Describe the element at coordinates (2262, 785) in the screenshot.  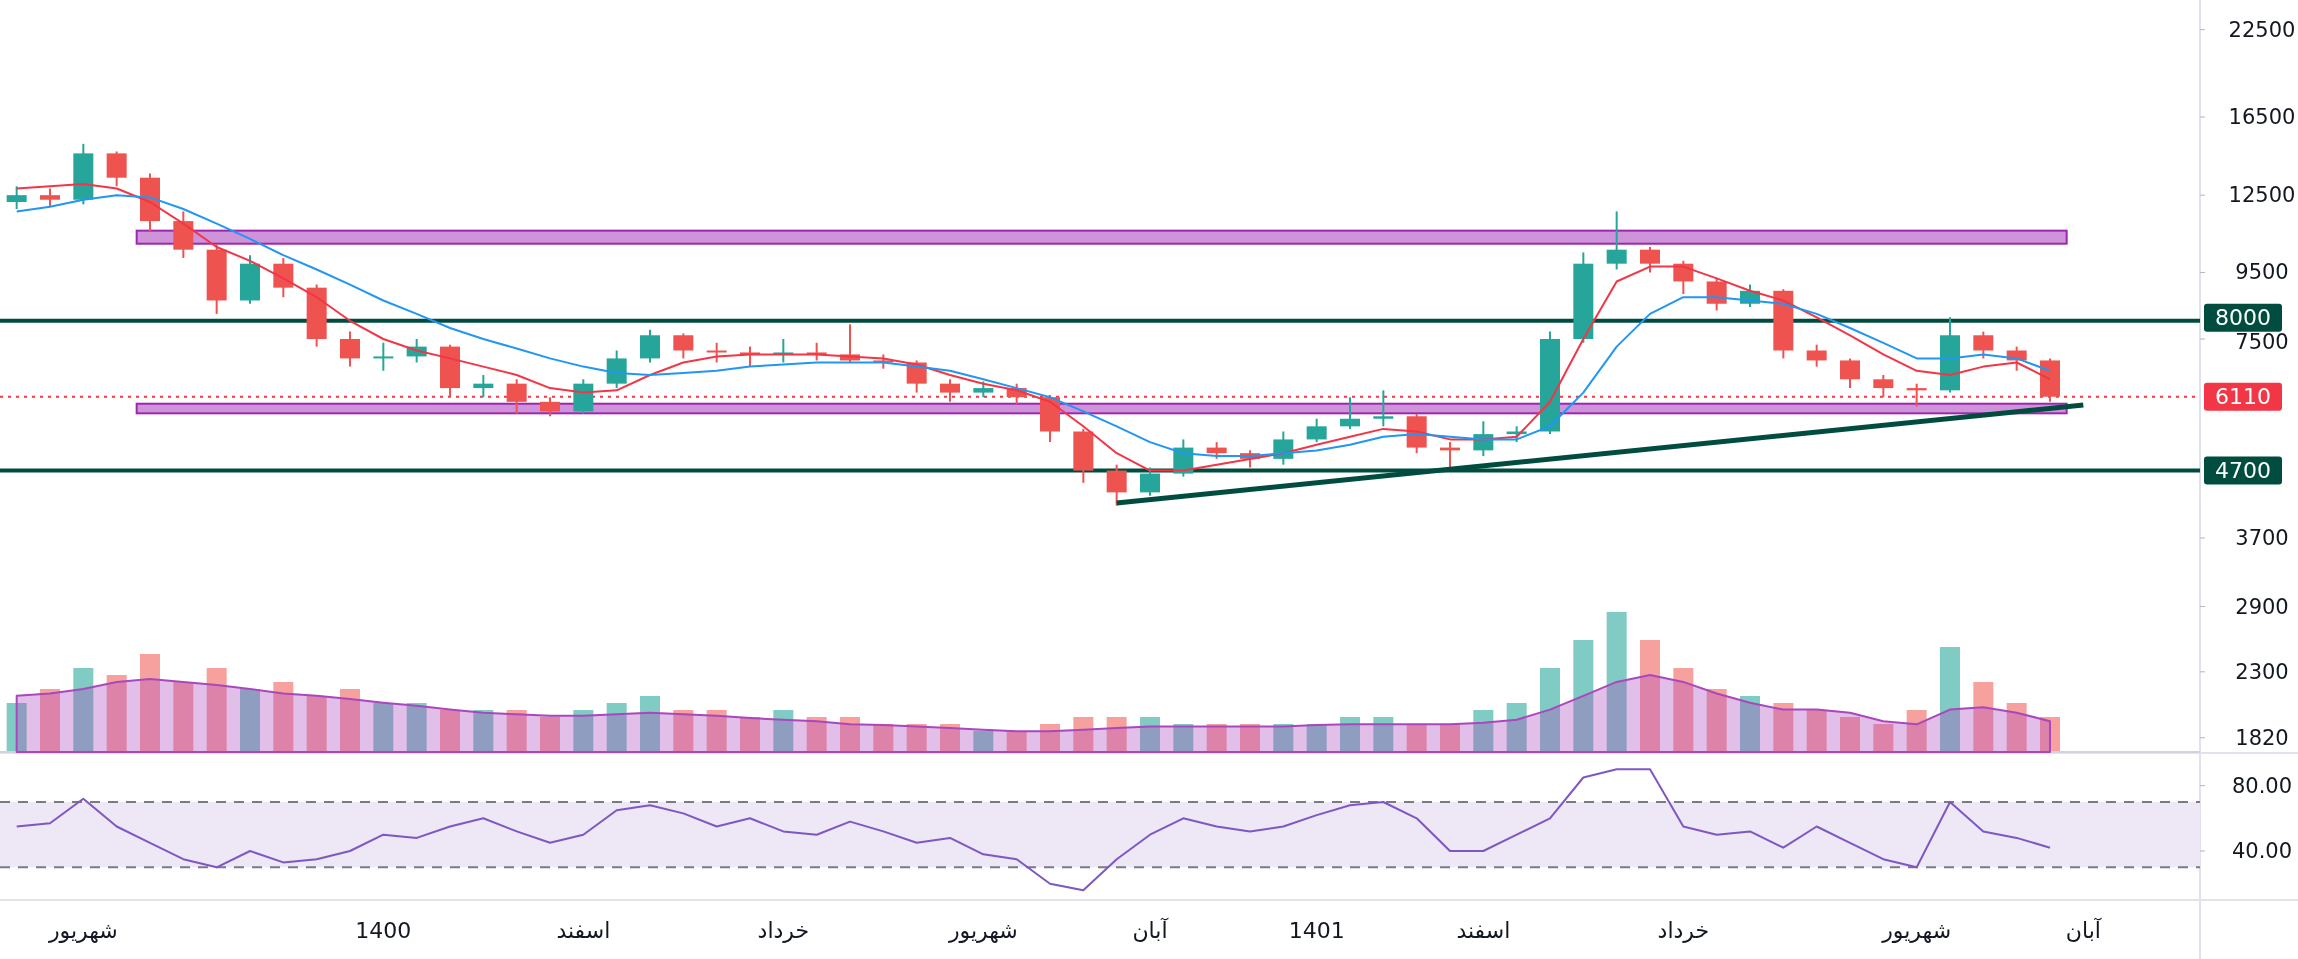
I see `y-tick-label: 80.00` at that location.